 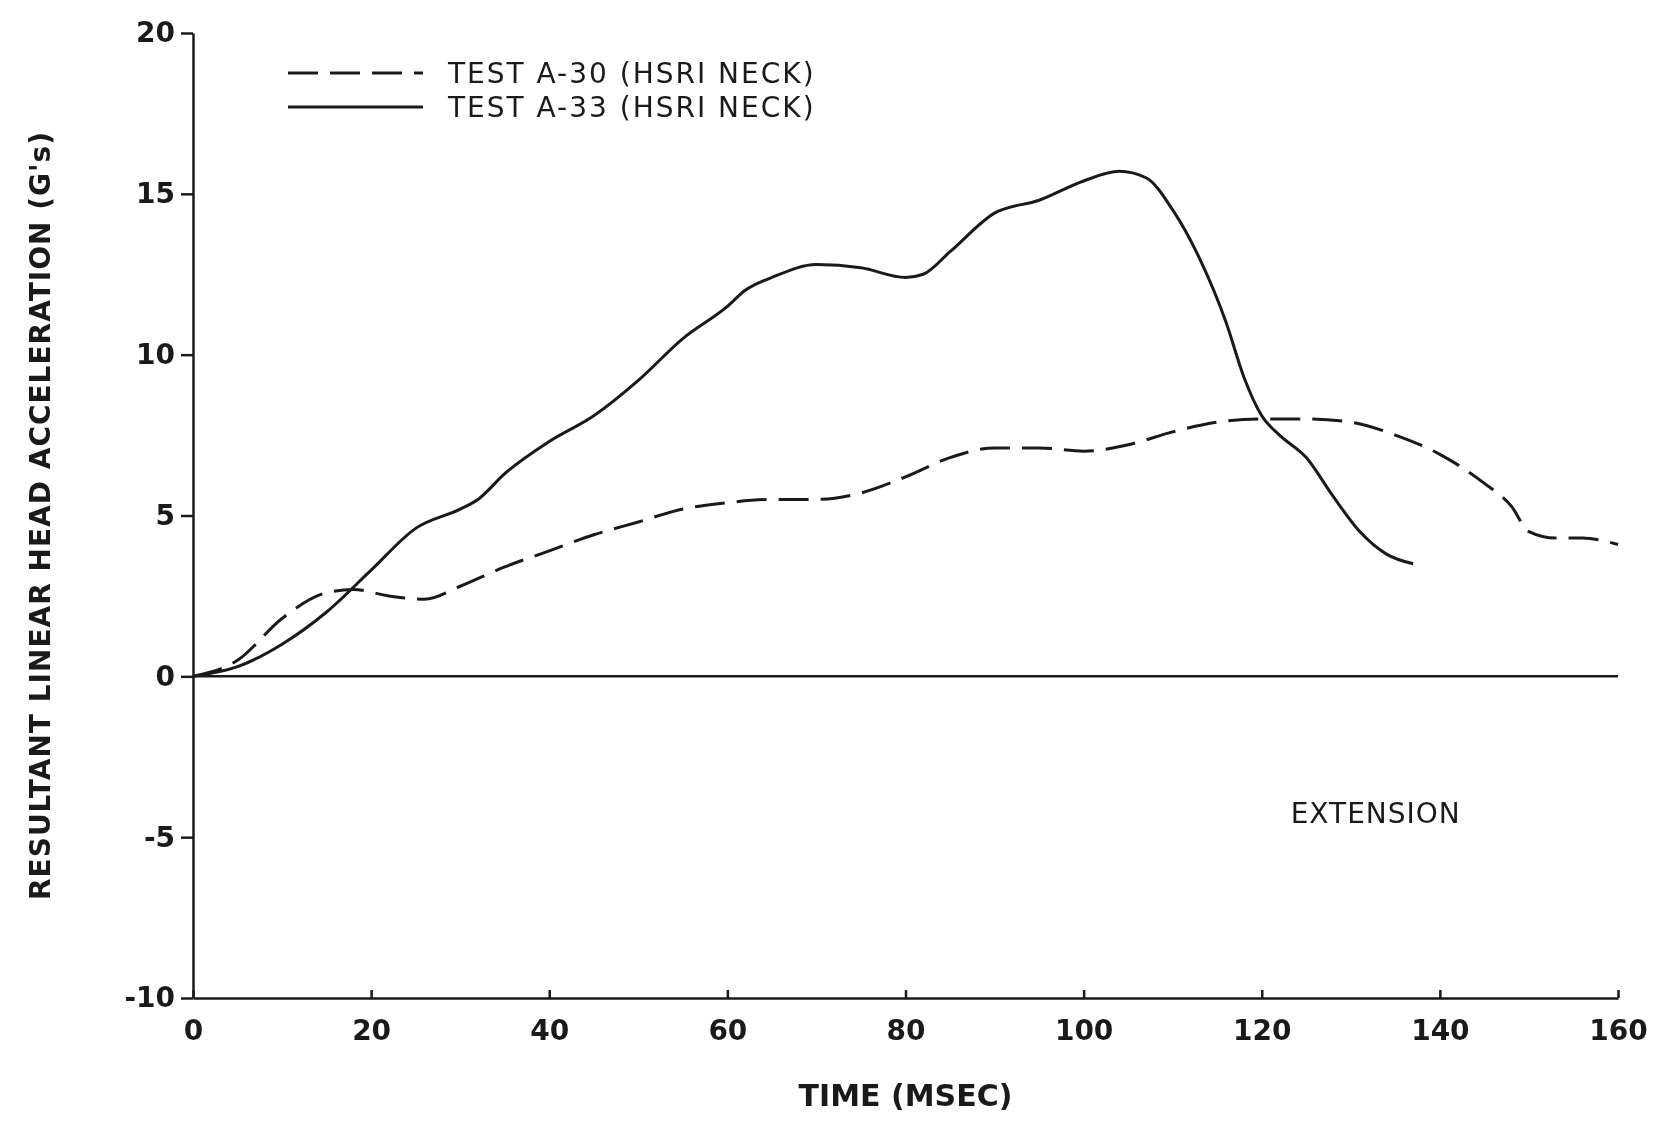 I want to click on x-tick-label: 160, so click(x=1618, y=1030).